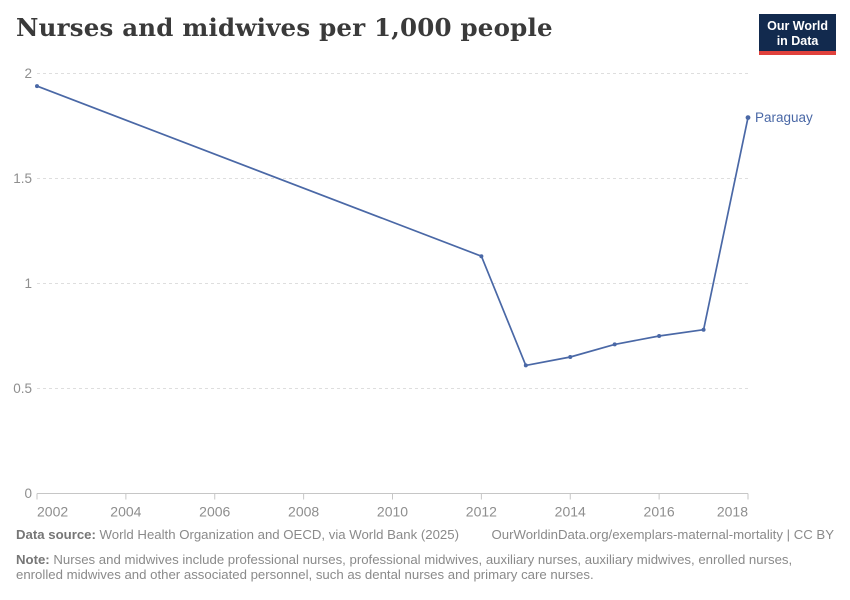  Describe the element at coordinates (33, 559) in the screenshot. I see `note-label: Note:` at that location.